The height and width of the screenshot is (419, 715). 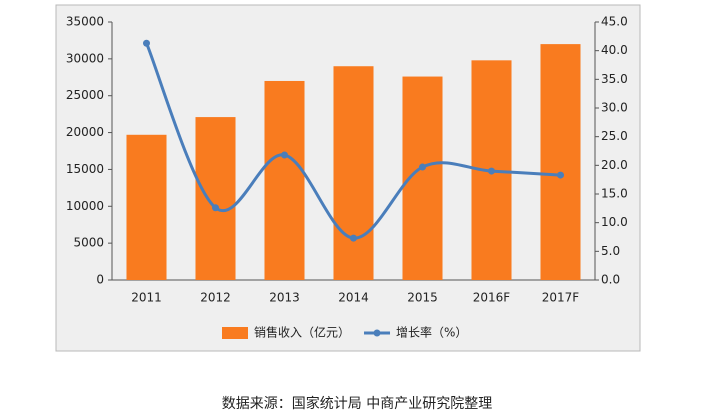 I want to click on y-tick-label: 25000, so click(x=85, y=95).